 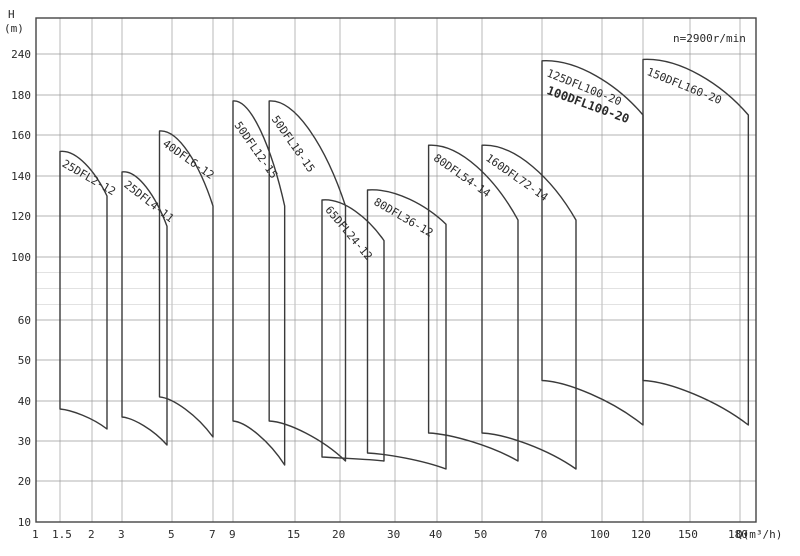 What do you see at coordinates (21, 54) in the screenshot?
I see `y-tick-label: 240` at bounding box center [21, 54].